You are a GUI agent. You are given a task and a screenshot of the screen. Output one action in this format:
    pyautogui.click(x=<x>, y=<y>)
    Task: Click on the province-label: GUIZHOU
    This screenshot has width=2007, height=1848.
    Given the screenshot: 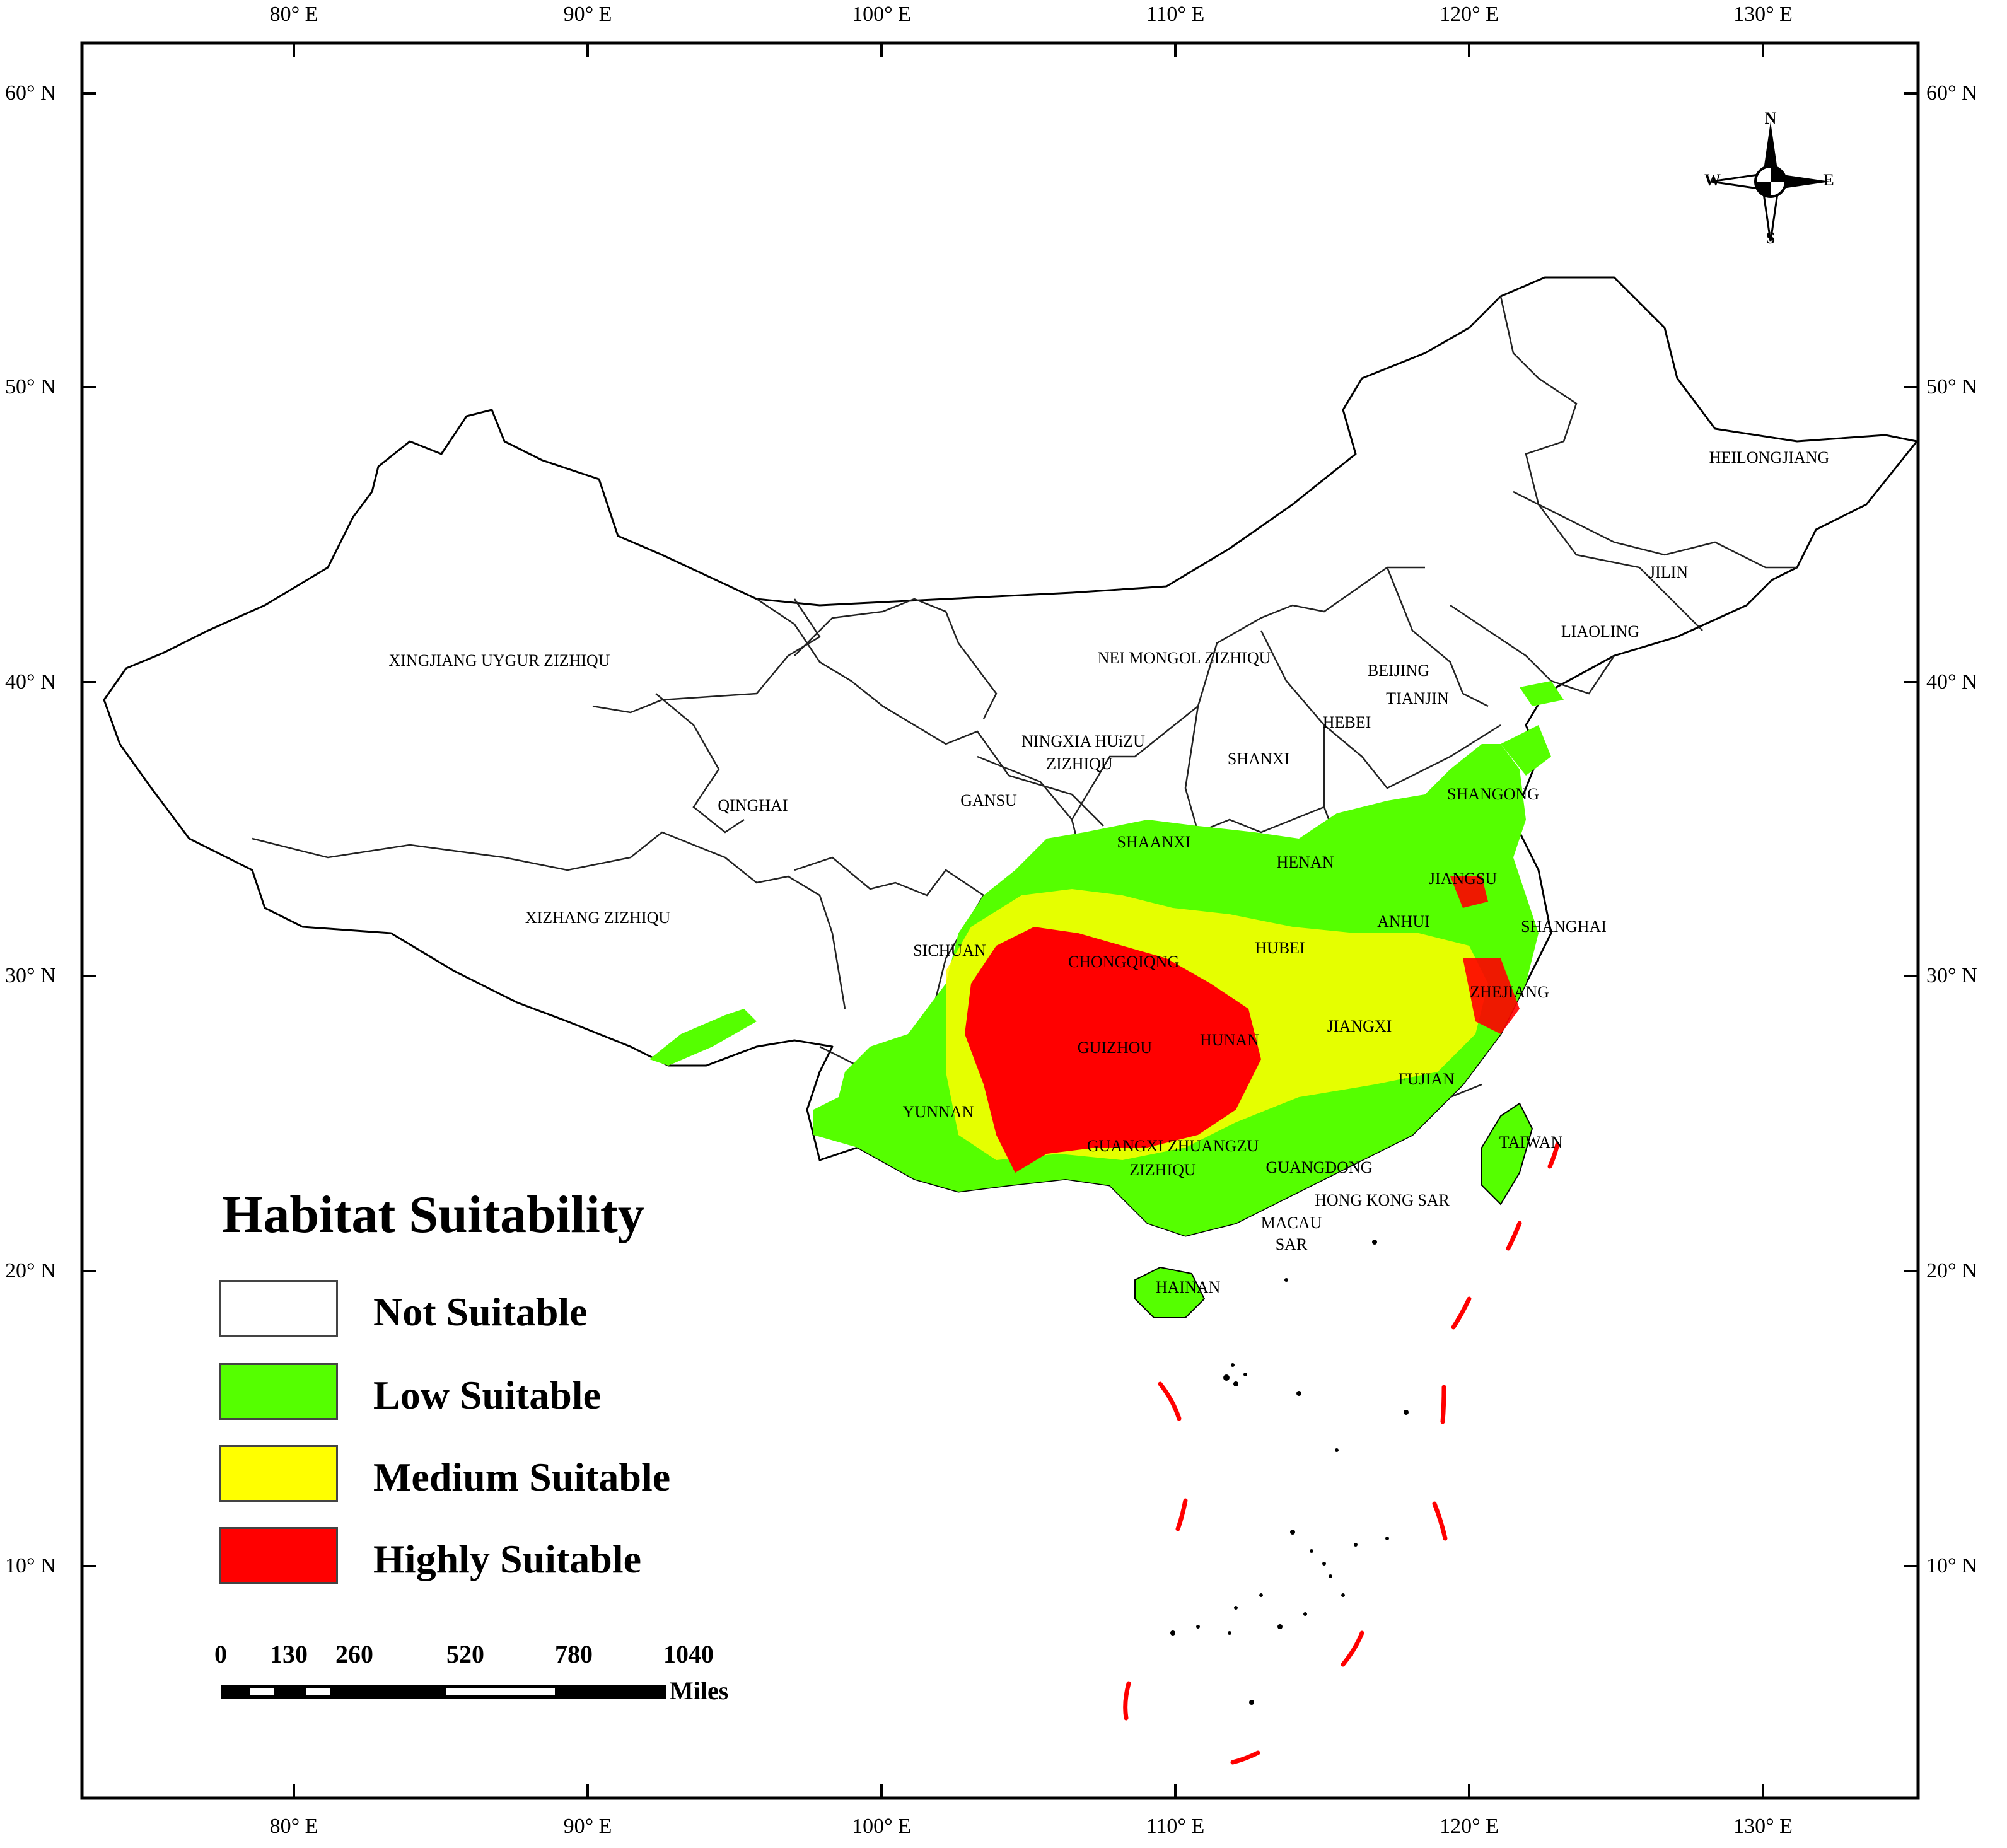 What is the action you would take?
    pyautogui.click(x=1115, y=1047)
    